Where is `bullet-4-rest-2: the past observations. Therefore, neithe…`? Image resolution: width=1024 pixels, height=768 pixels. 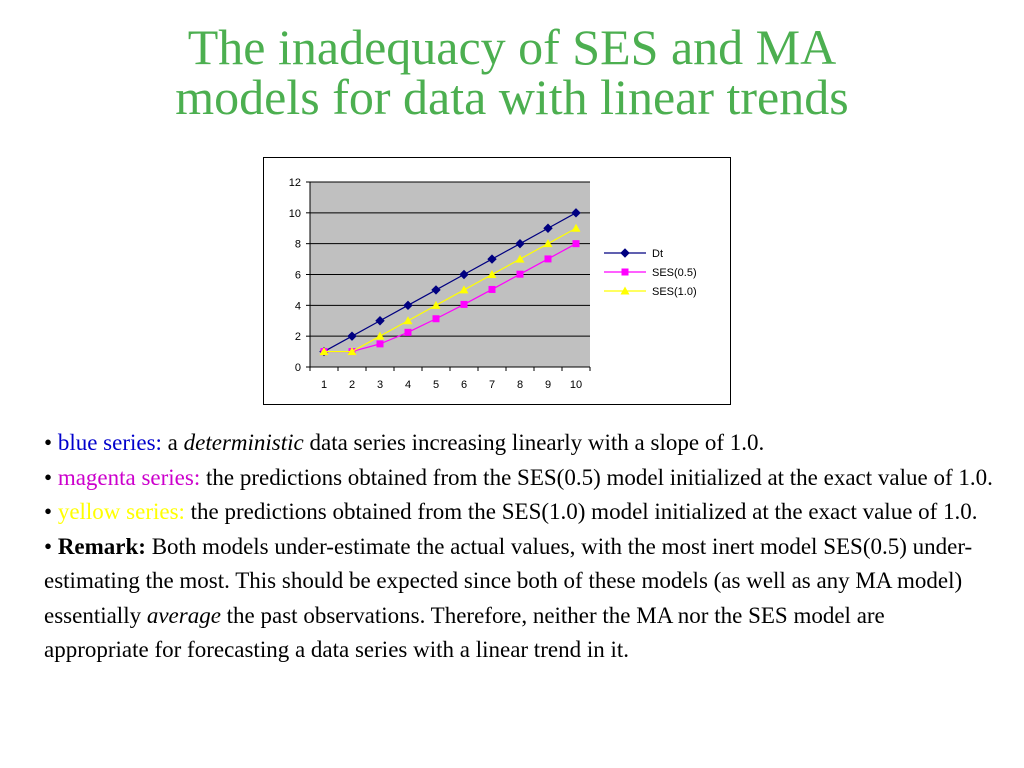
bullet-4-rest-2: the past observations. Therefore, neithe… is located at coordinates (464, 632).